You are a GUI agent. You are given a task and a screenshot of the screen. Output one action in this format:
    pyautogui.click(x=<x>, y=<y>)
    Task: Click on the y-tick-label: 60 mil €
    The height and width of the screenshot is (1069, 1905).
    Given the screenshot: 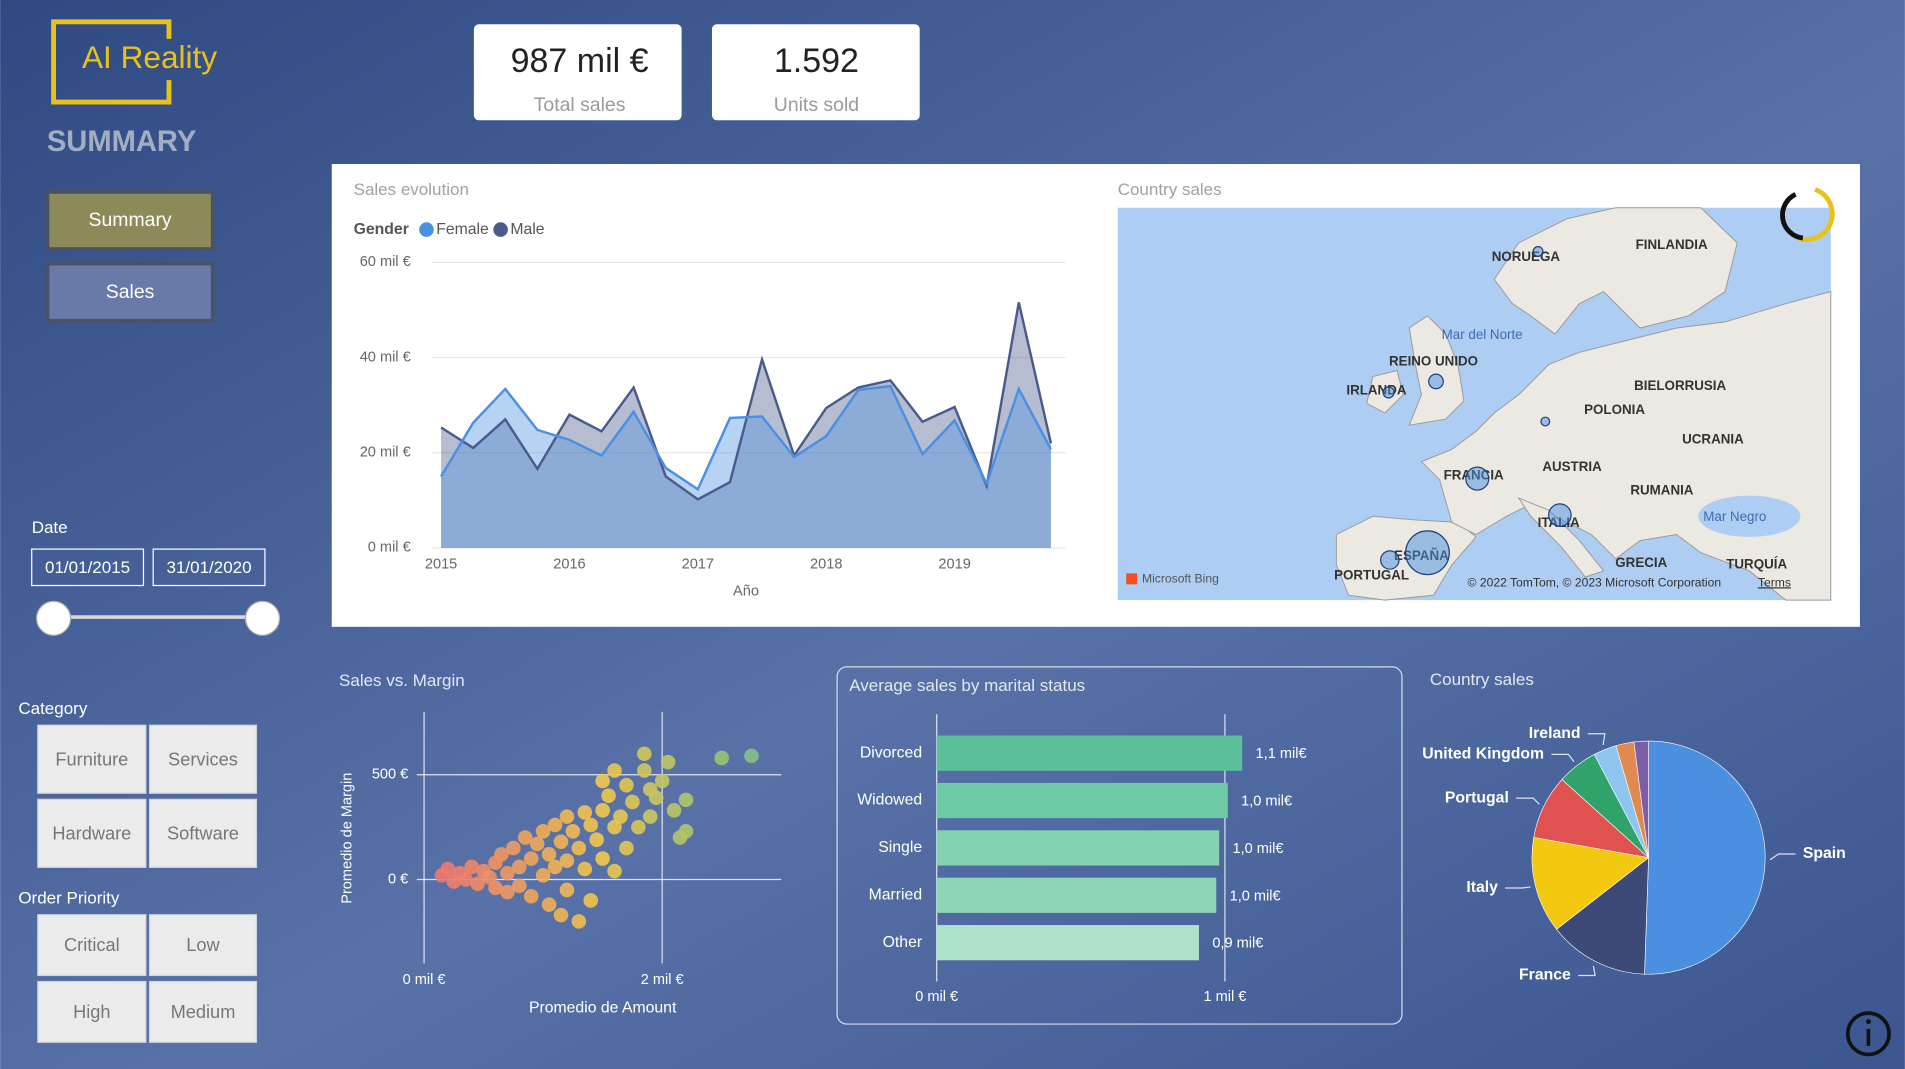 What is the action you would take?
    pyautogui.click(x=385, y=262)
    